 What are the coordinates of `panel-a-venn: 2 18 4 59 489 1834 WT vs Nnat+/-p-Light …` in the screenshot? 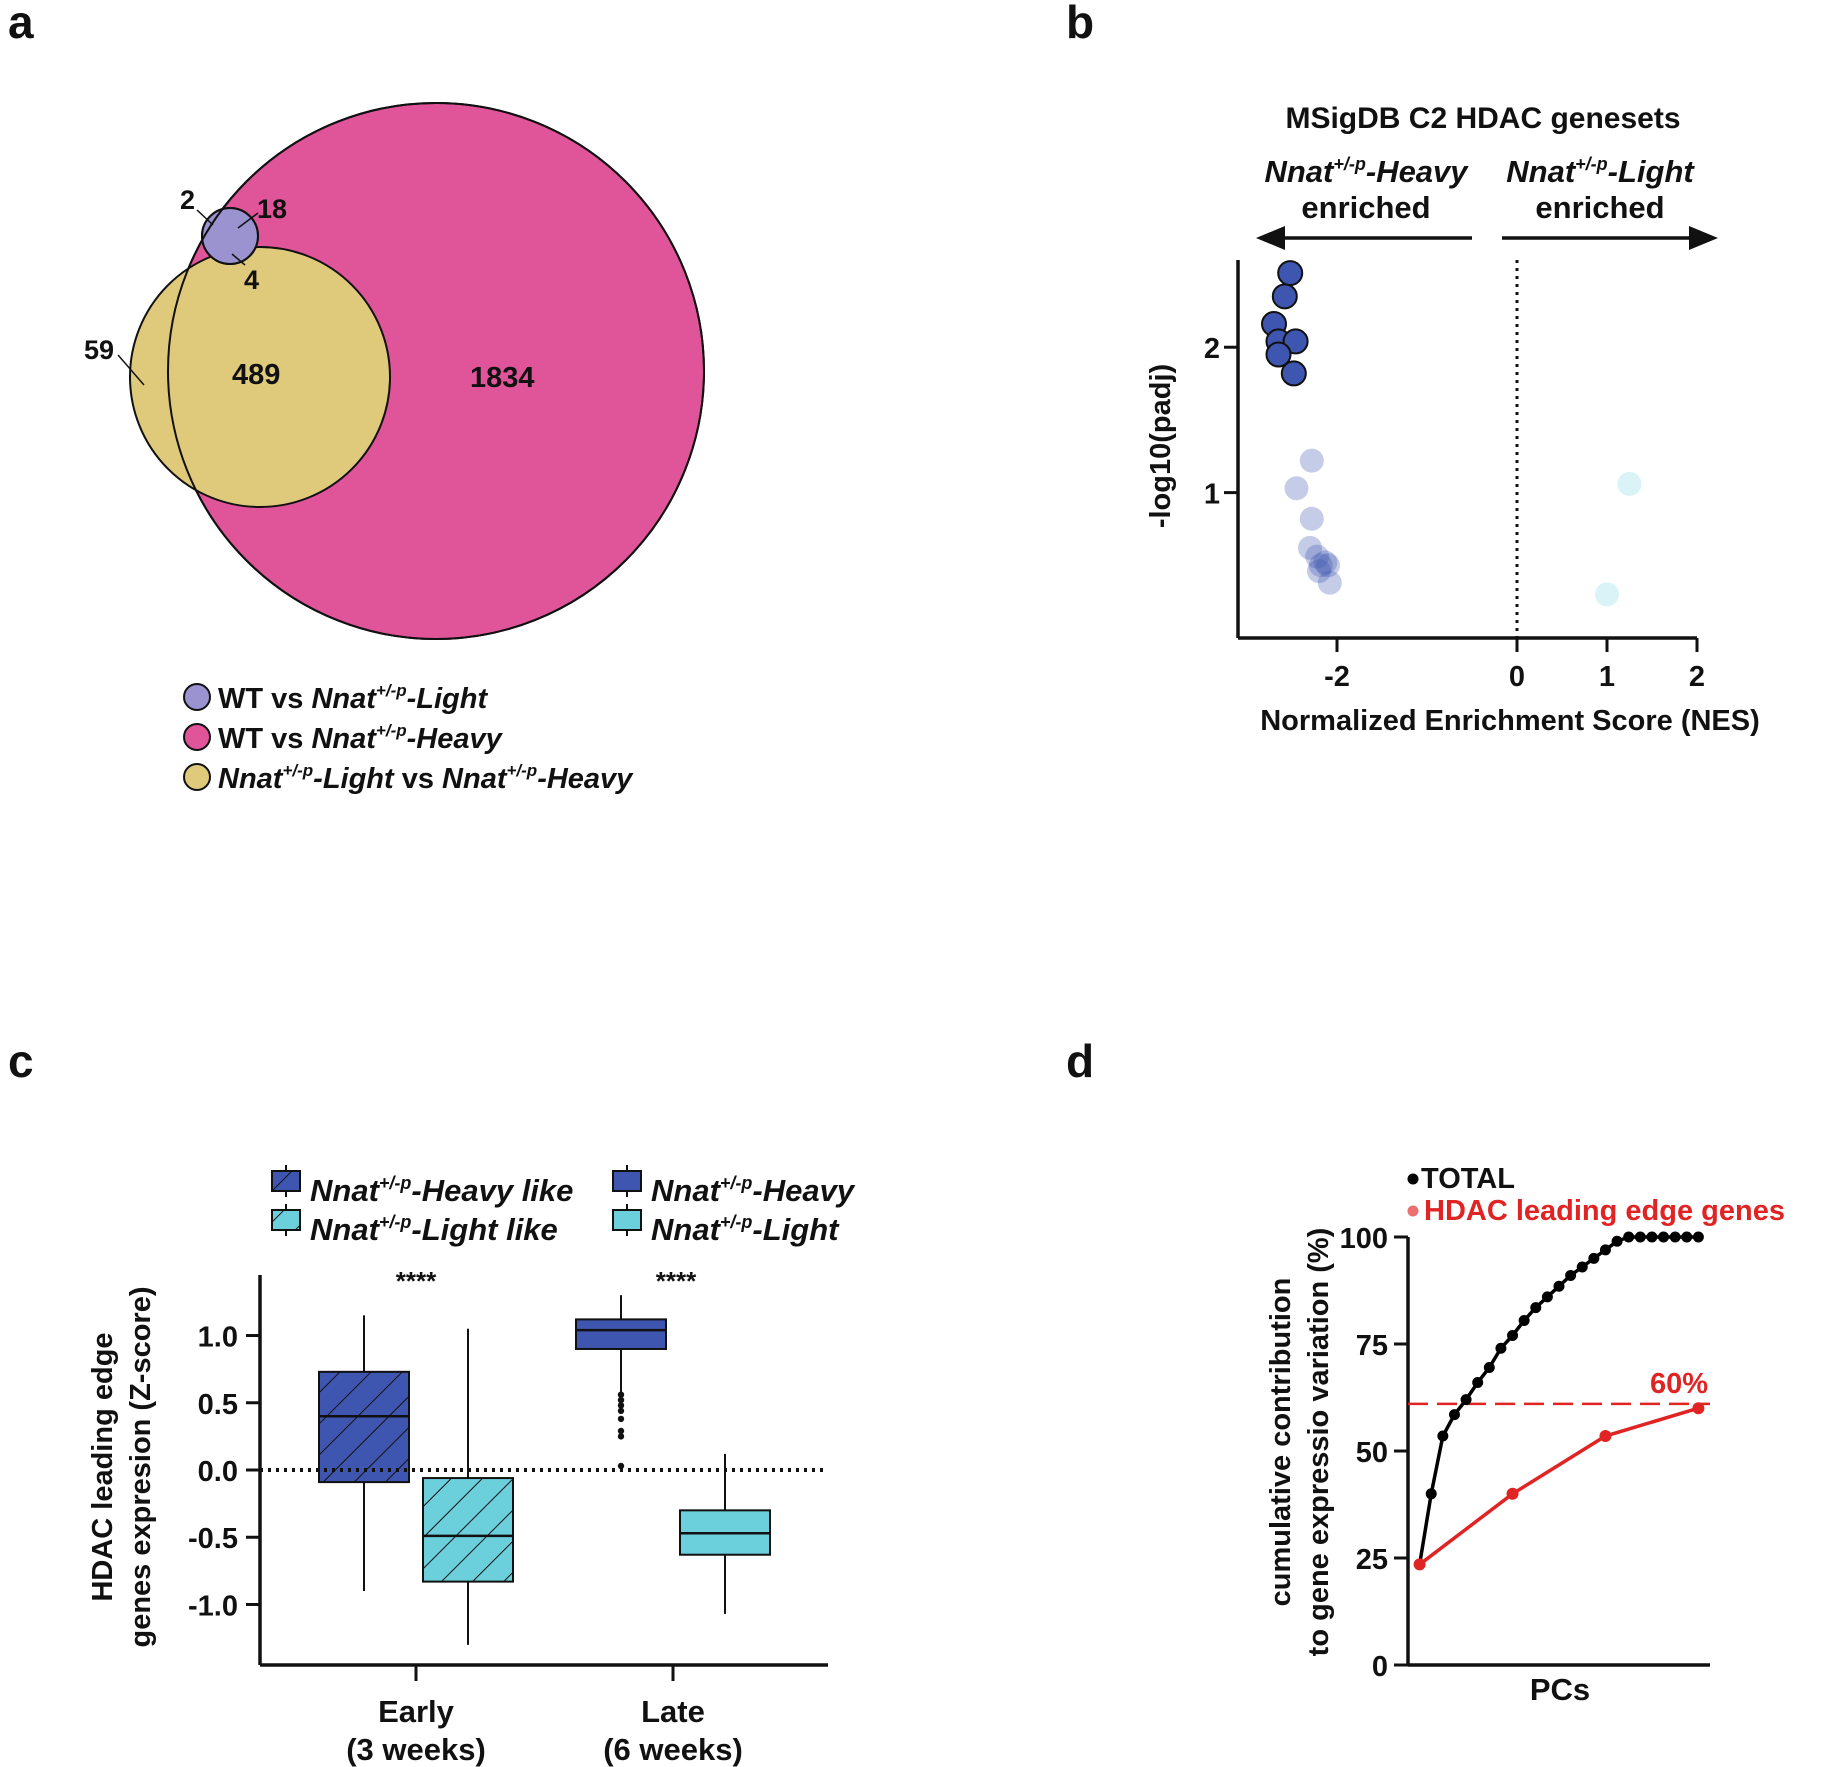 It's located at (394, 448).